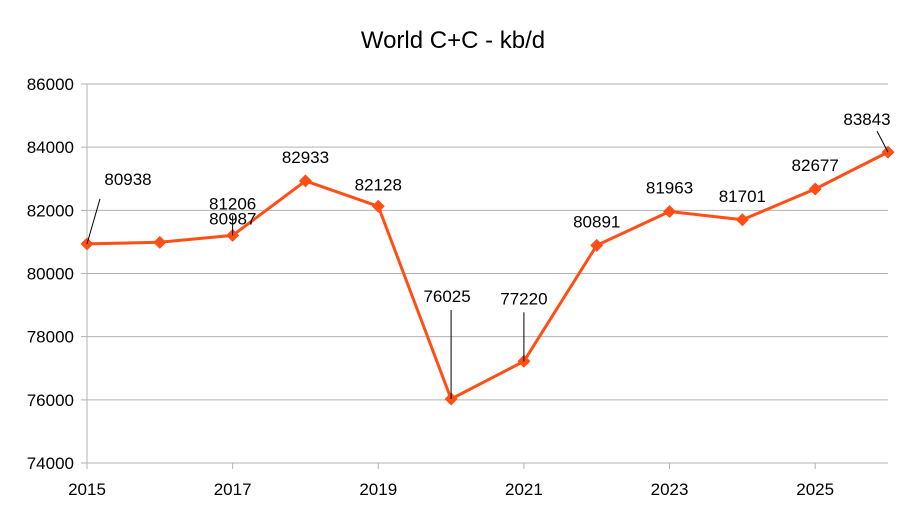 The height and width of the screenshot is (510, 907). Describe the element at coordinates (866, 119) in the screenshot. I see `data-label: 83843` at that location.